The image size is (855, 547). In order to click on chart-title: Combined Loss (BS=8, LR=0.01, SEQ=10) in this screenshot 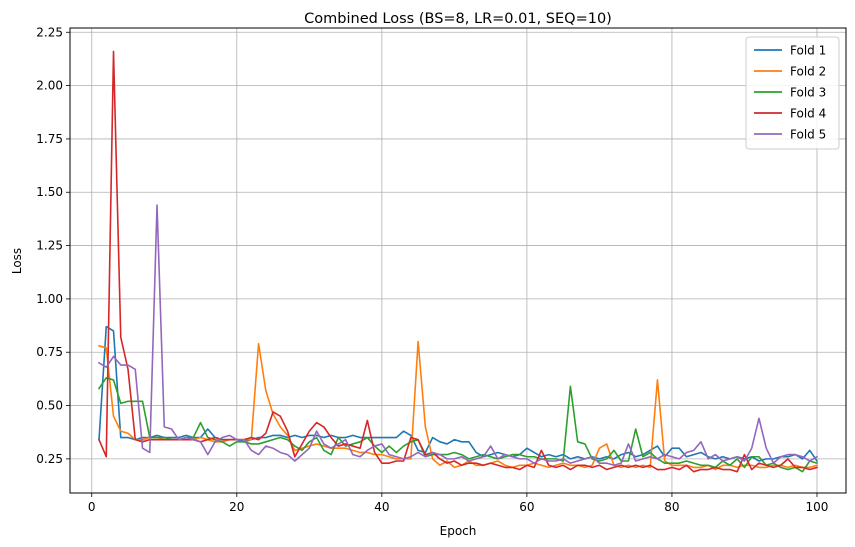, I will do `click(458, 19)`.